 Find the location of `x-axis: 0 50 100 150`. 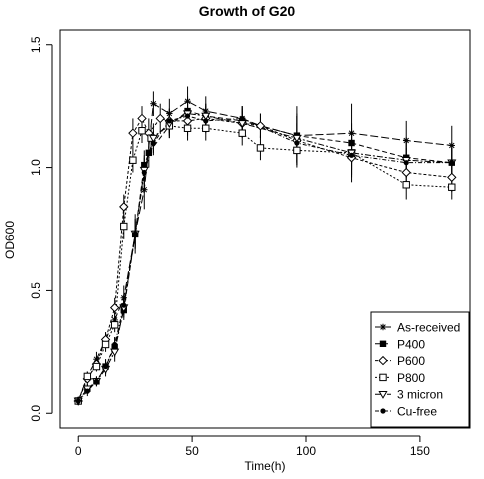

x-axis: 0 50 100 150 is located at coordinates (252, 446).